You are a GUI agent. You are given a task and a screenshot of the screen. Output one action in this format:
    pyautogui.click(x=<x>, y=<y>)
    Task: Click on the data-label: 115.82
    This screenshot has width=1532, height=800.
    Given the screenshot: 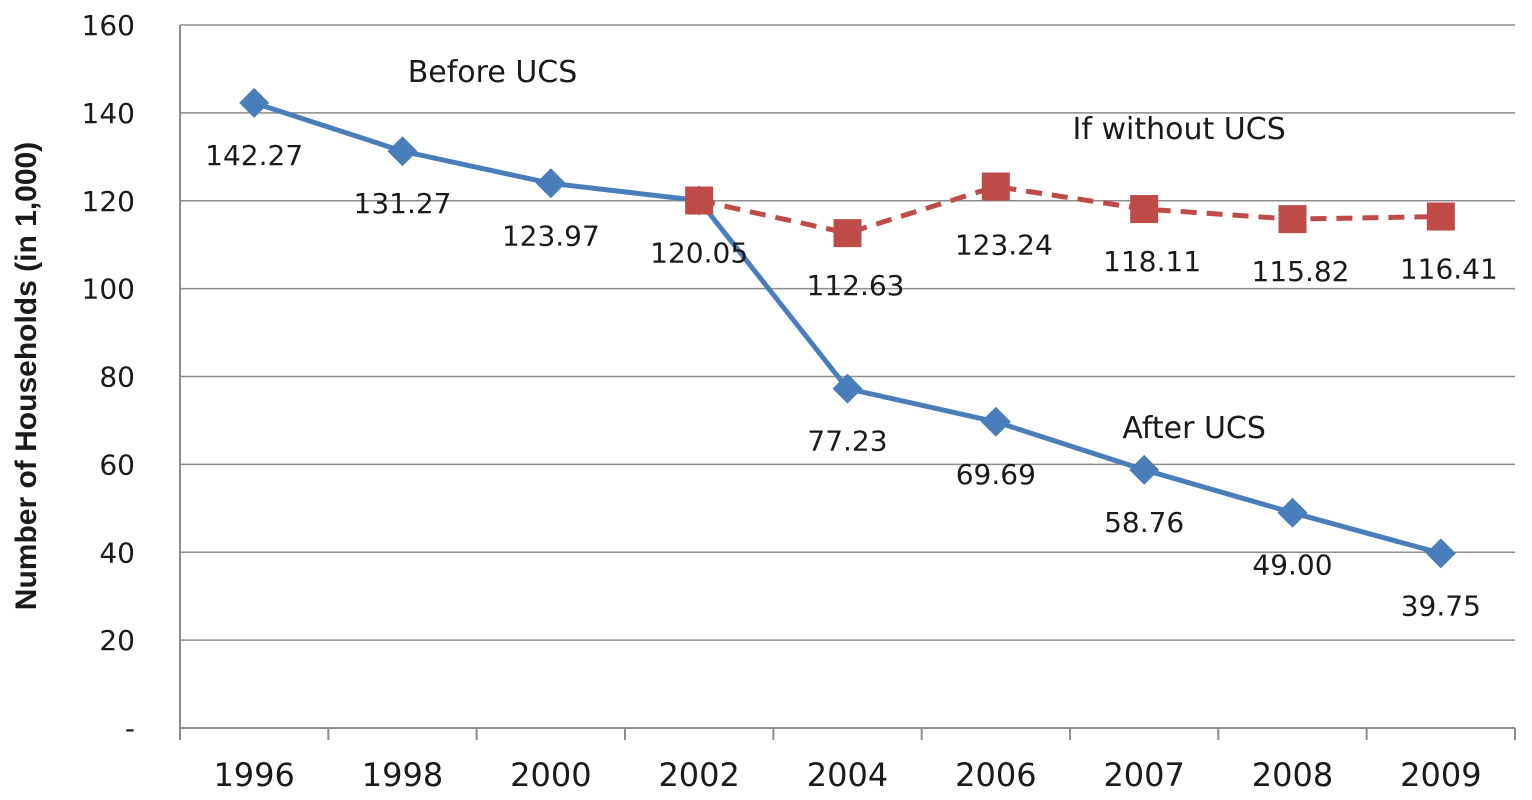 What is the action you would take?
    pyautogui.click(x=1301, y=271)
    